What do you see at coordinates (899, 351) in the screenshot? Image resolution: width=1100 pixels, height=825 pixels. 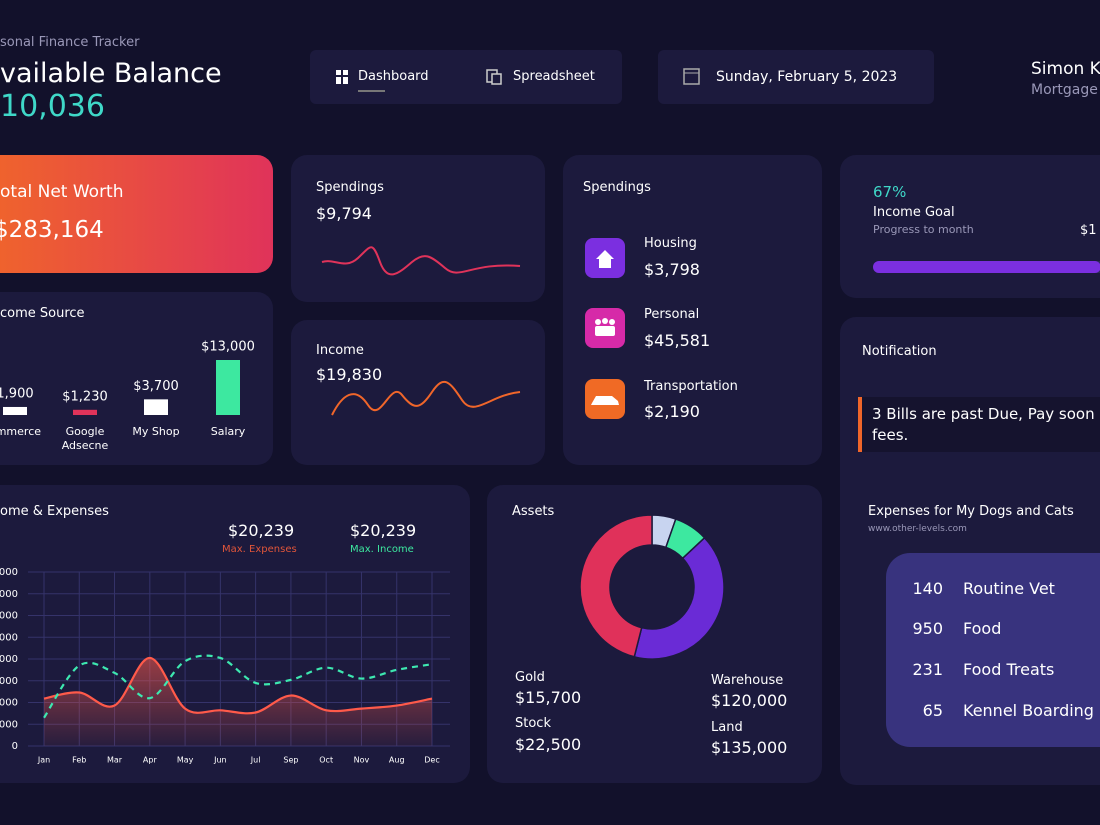 I see `card-title: Notification` at bounding box center [899, 351].